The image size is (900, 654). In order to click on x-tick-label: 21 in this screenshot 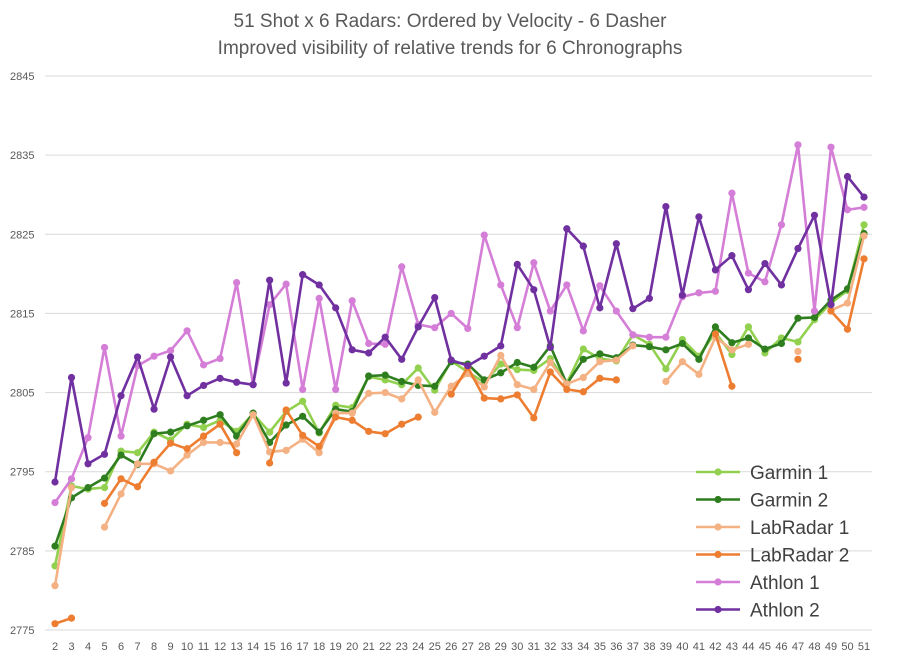, I will do `click(369, 647)`.